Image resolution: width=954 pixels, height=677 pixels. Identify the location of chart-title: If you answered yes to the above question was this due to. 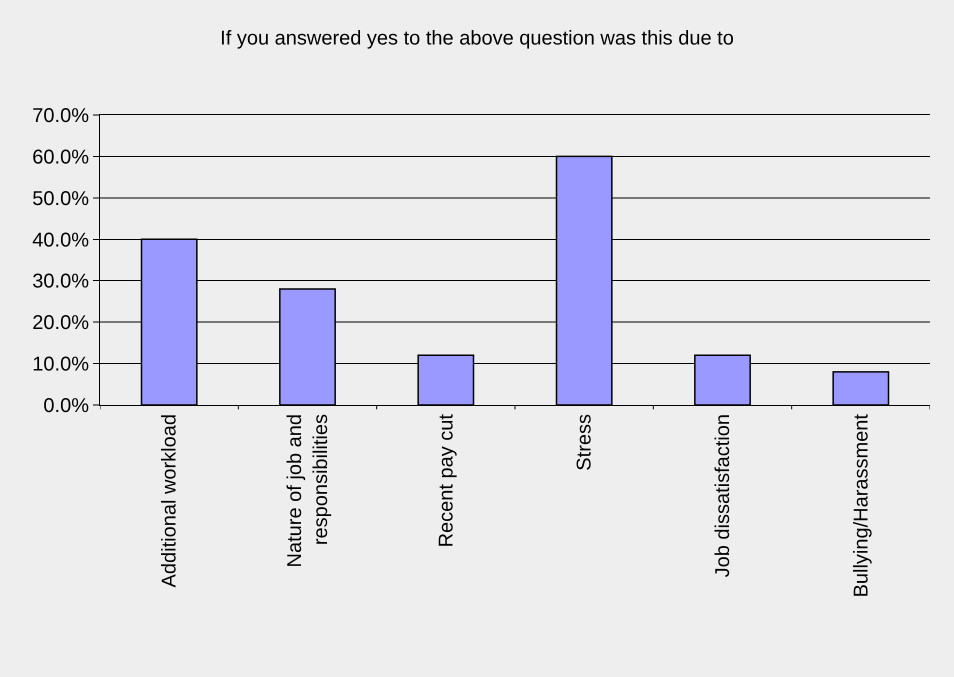
(477, 38).